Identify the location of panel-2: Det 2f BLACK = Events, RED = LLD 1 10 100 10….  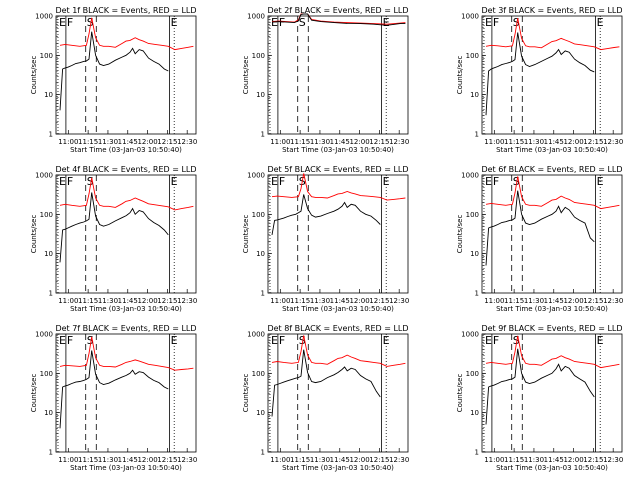
(325, 80).